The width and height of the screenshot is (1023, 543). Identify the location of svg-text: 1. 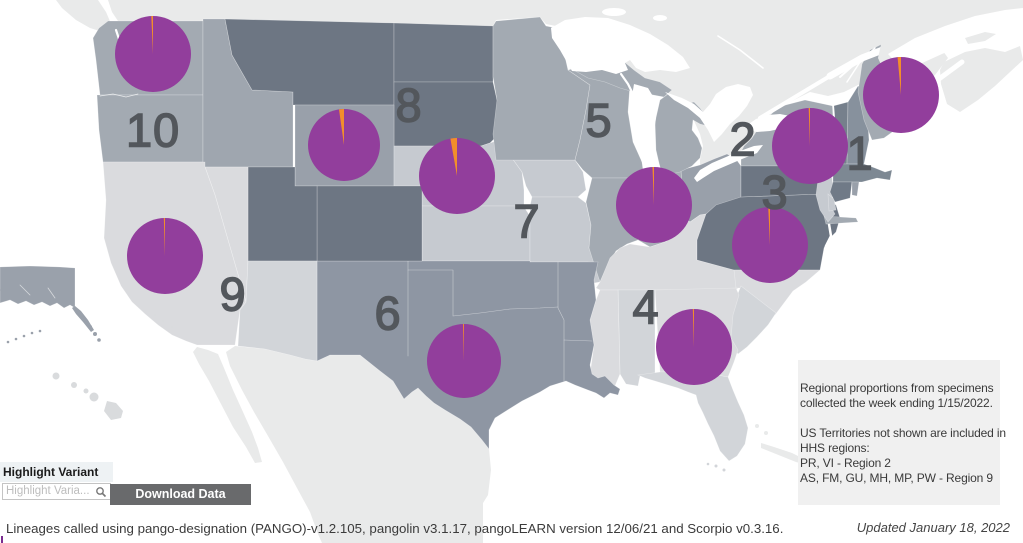
(860, 153).